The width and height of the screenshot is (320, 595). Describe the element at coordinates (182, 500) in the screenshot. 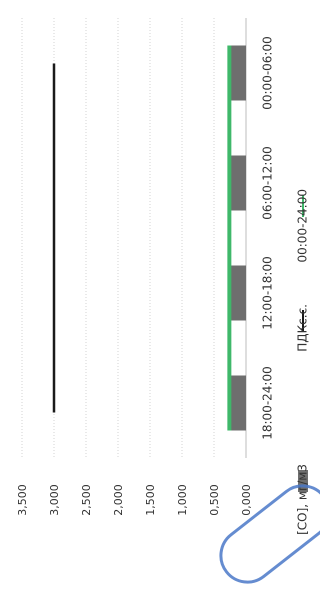

I see `y-tick-label: 1,000` at that location.